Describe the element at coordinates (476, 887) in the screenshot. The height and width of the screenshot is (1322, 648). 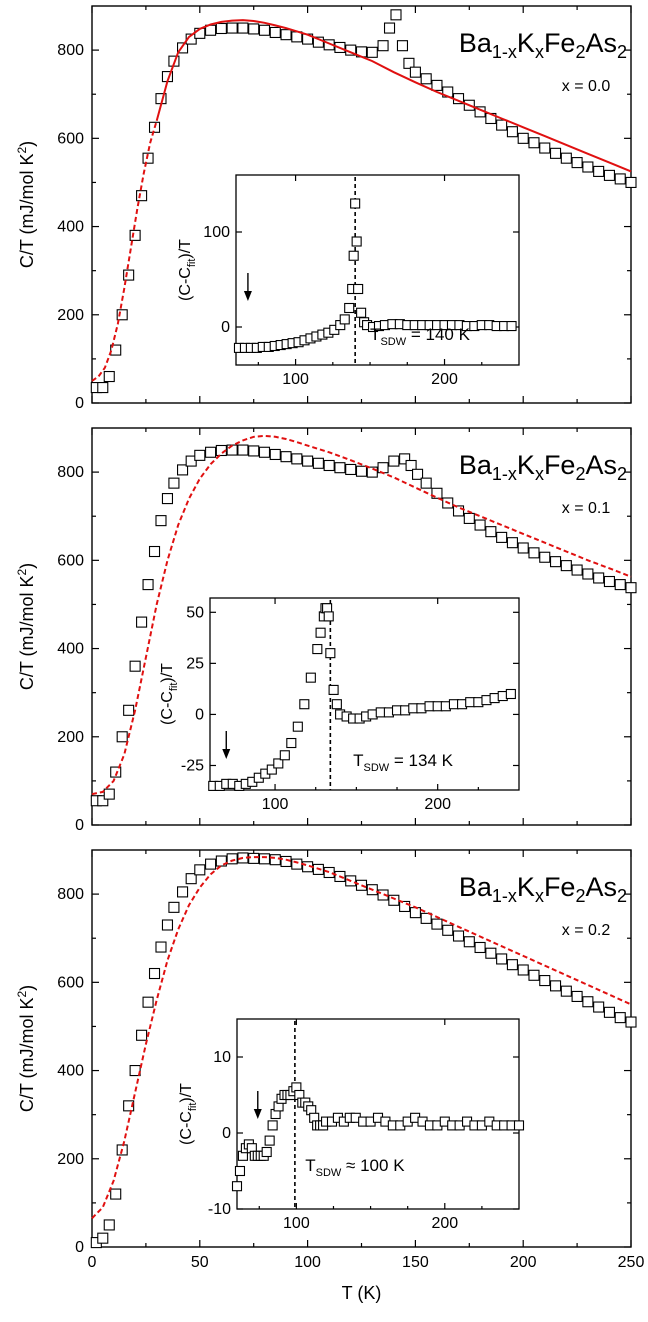
I see `compound-ba: Ba` at that location.